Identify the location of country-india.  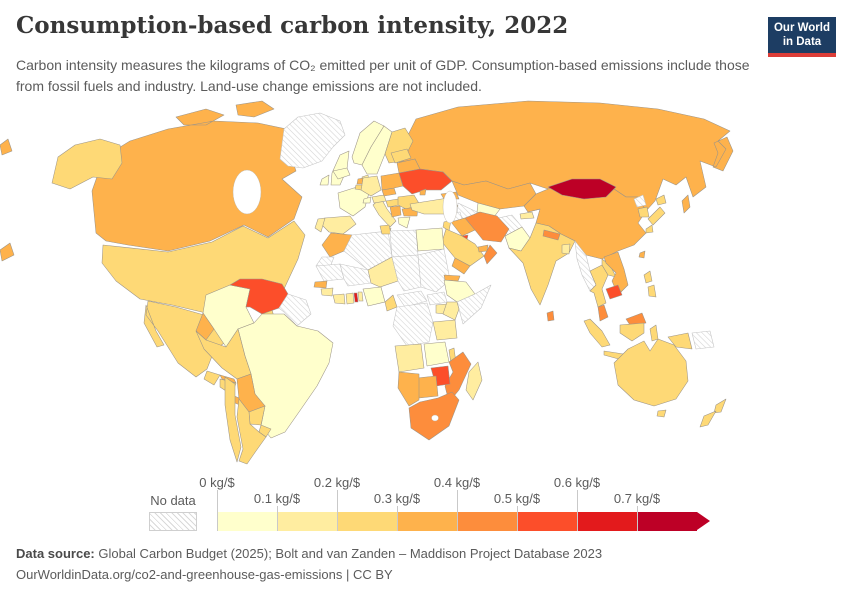
(542, 264).